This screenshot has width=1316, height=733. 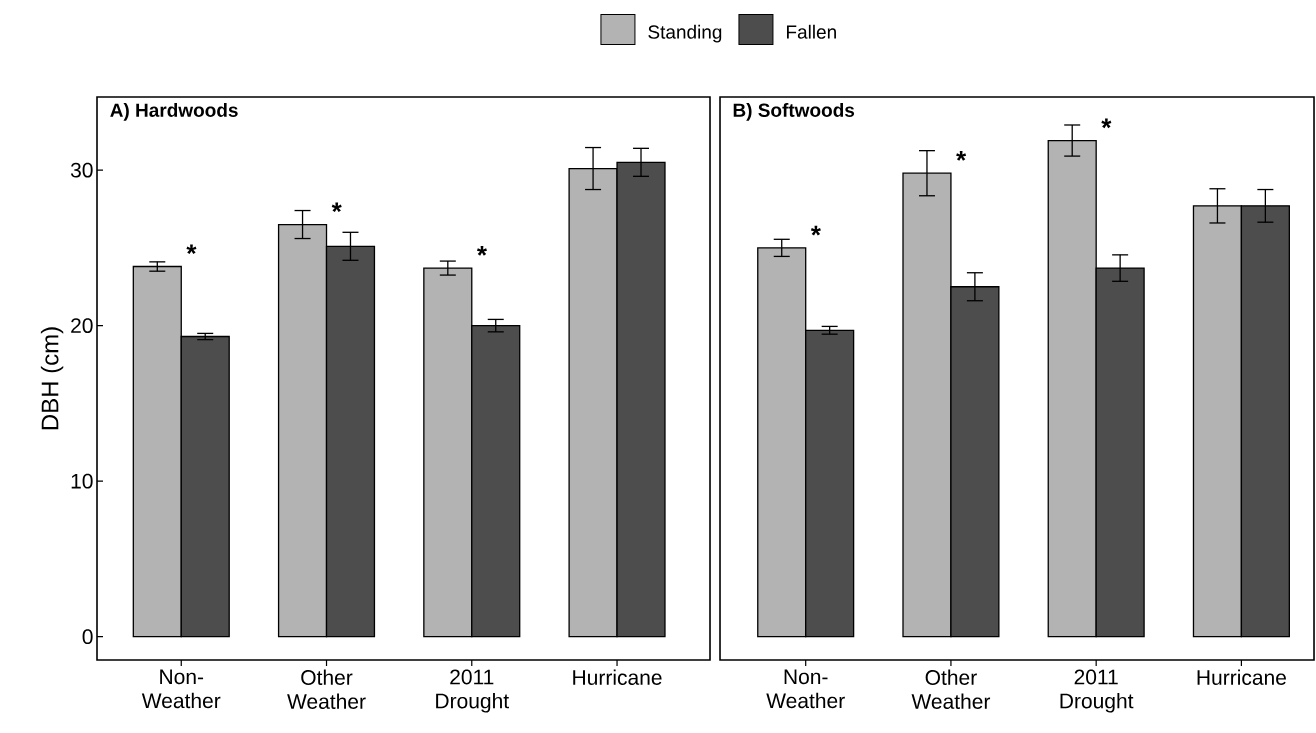 What do you see at coordinates (794, 111) in the screenshot?
I see `chart-title: B) Softwoods` at bounding box center [794, 111].